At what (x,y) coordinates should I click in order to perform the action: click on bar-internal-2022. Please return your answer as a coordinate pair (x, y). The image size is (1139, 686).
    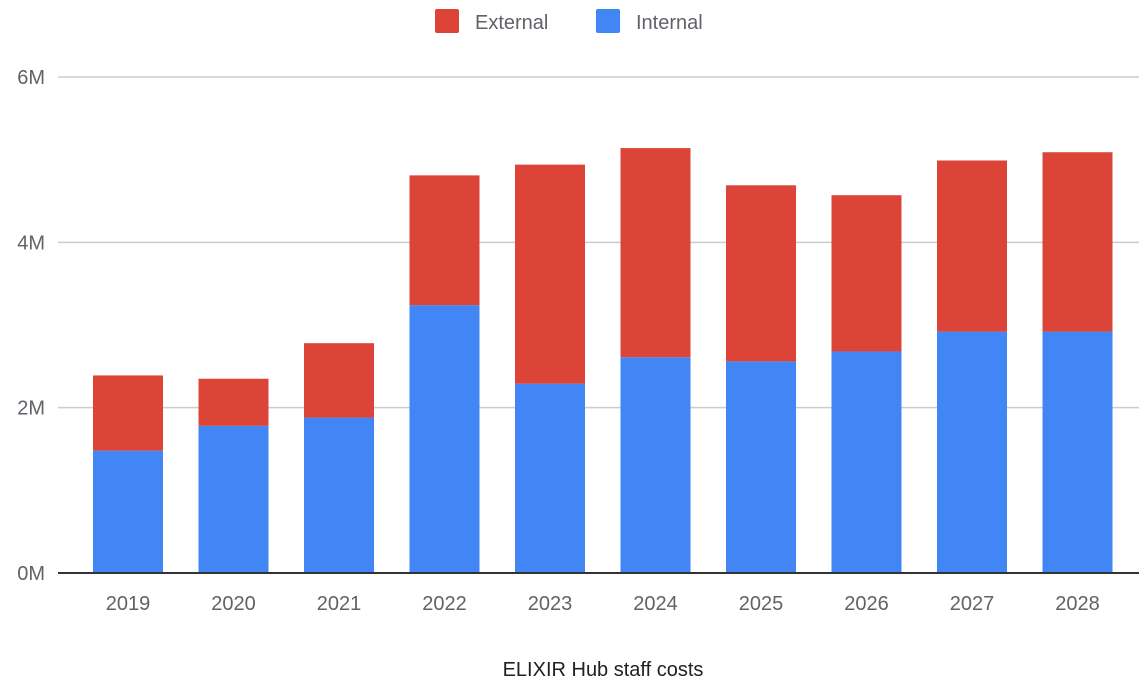
    Looking at the image, I should click on (444, 439).